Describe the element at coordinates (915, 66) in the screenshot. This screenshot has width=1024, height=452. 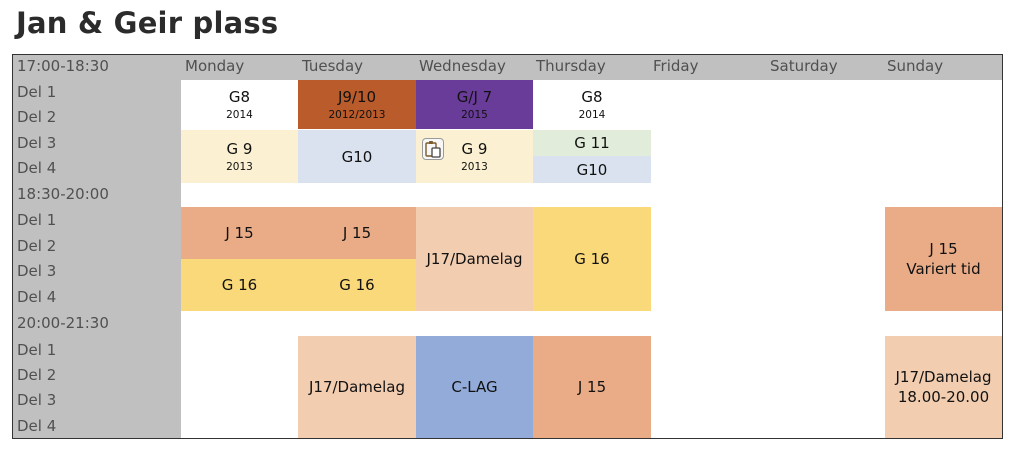
I see `day-sunday: Sunday` at that location.